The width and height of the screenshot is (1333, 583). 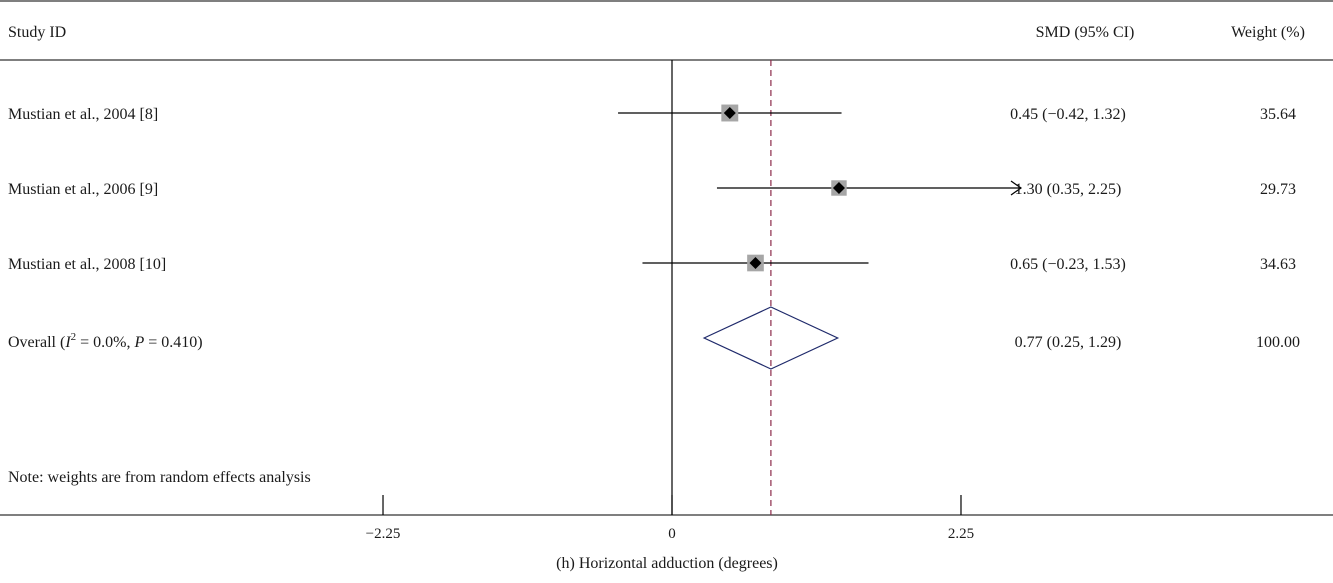 What do you see at coordinates (672, 534) in the screenshot?
I see `x-tick-label: 0` at bounding box center [672, 534].